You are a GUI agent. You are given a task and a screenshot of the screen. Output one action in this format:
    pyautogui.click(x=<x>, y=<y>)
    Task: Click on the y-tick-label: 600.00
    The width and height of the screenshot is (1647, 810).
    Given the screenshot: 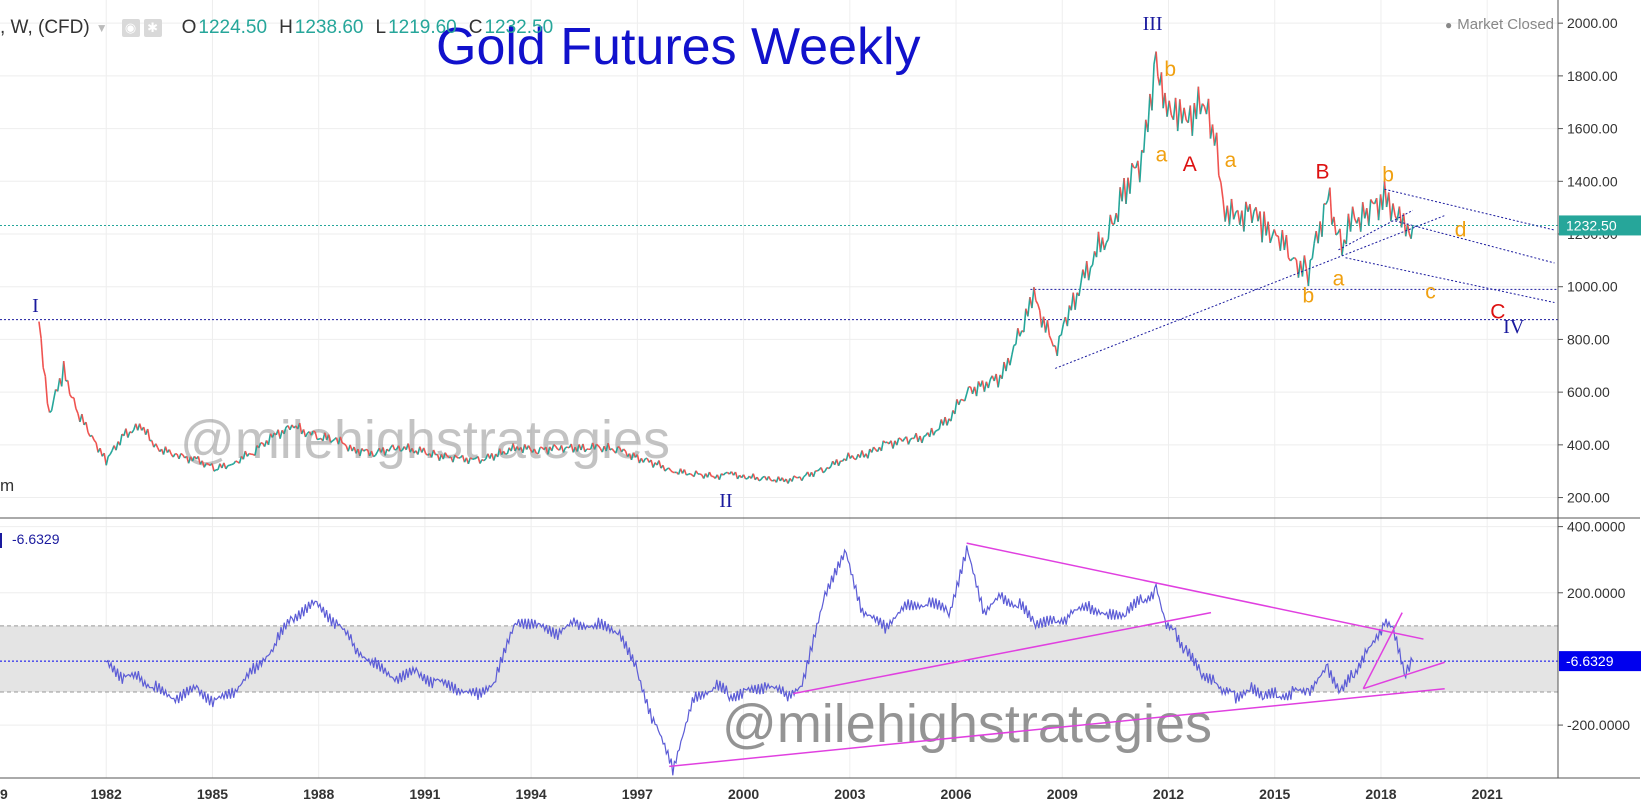 What is the action you would take?
    pyautogui.click(x=1588, y=392)
    